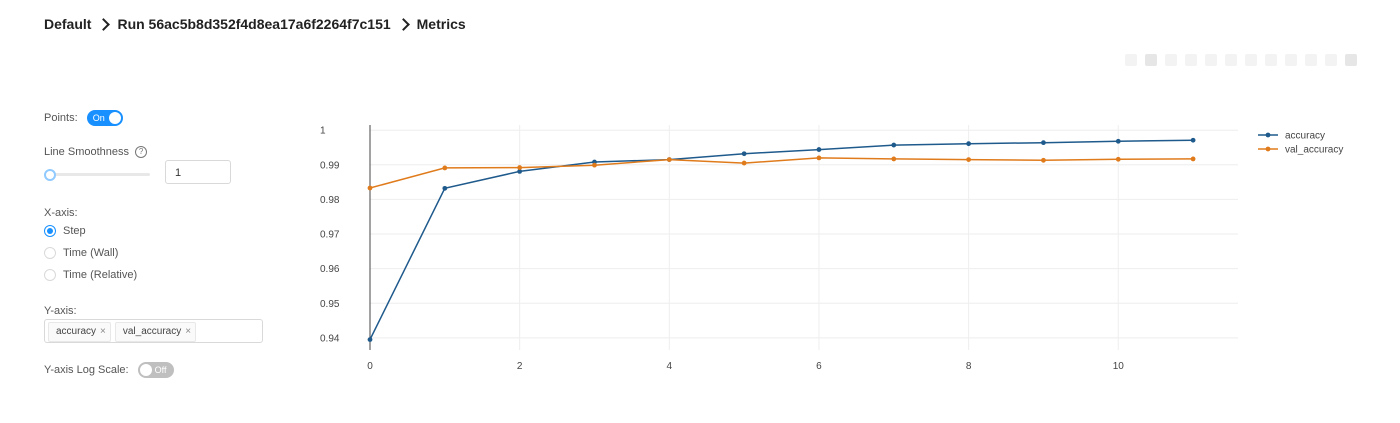 The image size is (1400, 423). Describe the element at coordinates (1191, 60) in the screenshot. I see `box-select-icon` at that location.